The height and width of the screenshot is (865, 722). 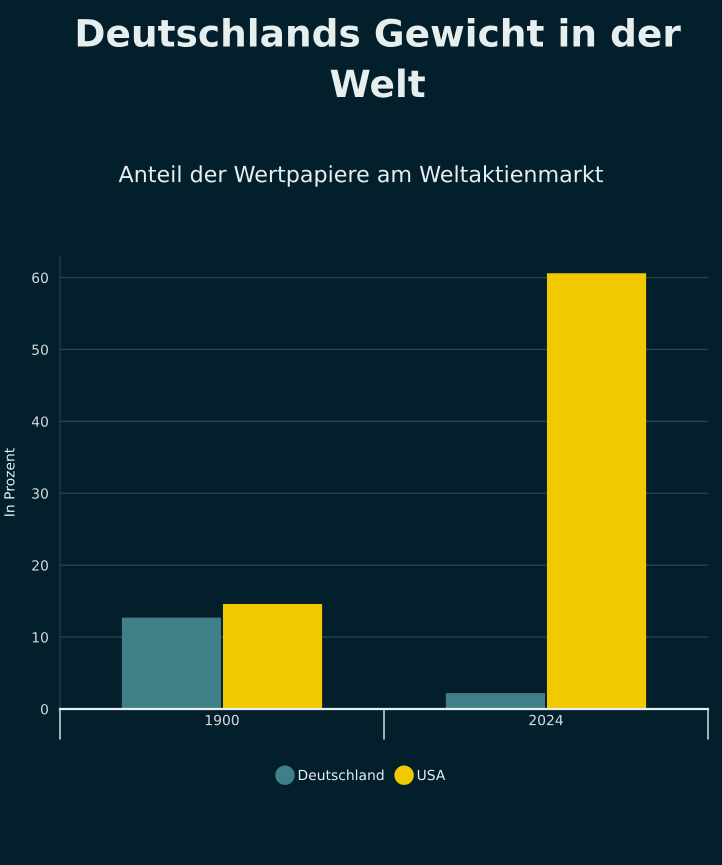 What do you see at coordinates (379, 58) in the screenshot?
I see `chart-title: Deutschlands Gewicht in der Welt` at bounding box center [379, 58].